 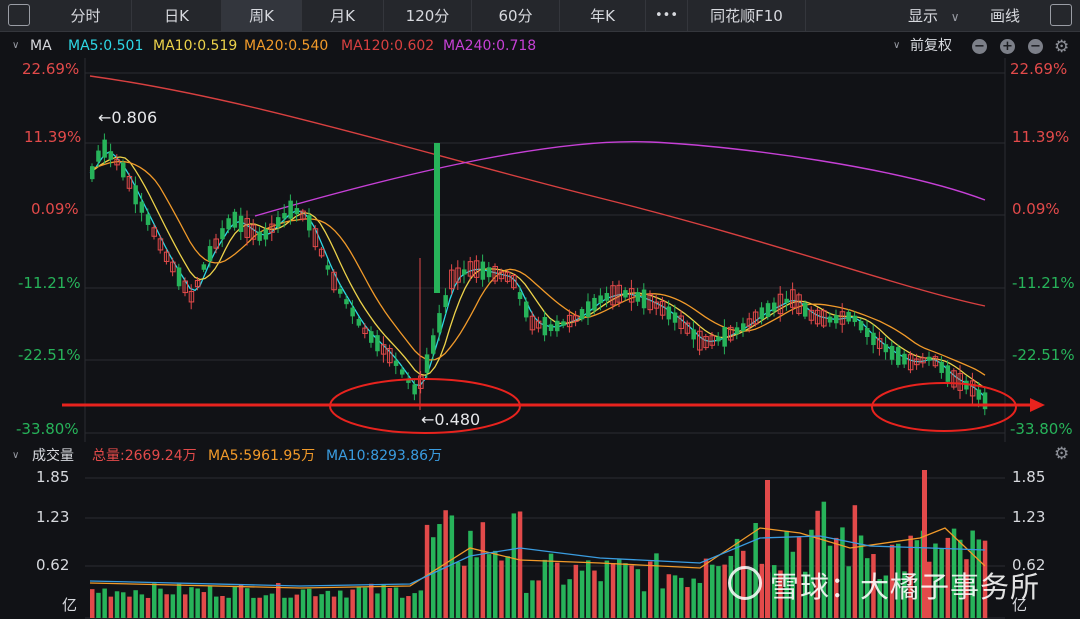 I want to click on collapse-arrow-icon: ∨, so click(x=16, y=45).